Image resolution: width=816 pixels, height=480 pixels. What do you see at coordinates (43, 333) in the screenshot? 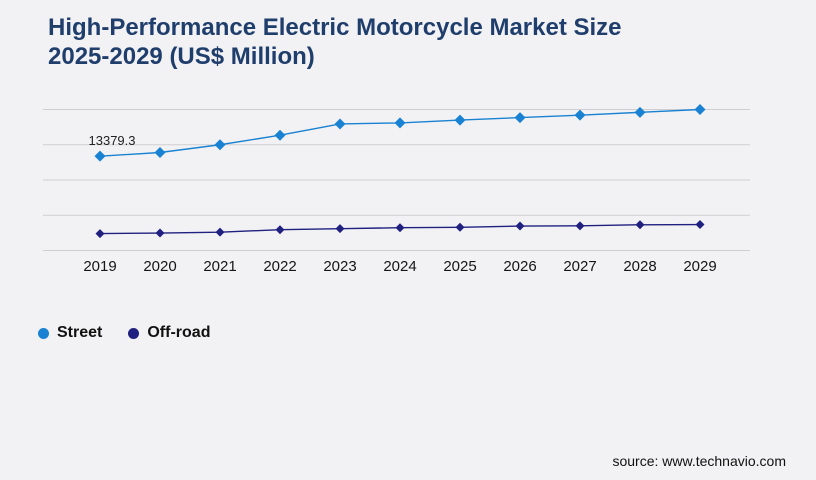
I see `street-series-dot-icon` at bounding box center [43, 333].